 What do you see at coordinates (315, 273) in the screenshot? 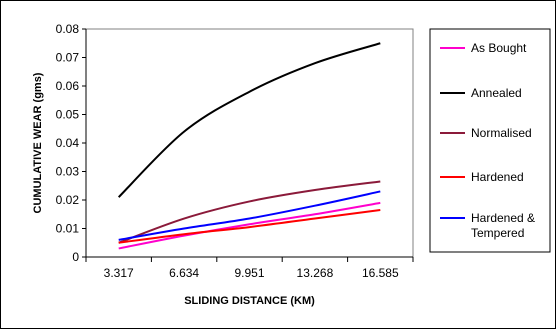
I see `x-tick-label: 13.268` at bounding box center [315, 273].